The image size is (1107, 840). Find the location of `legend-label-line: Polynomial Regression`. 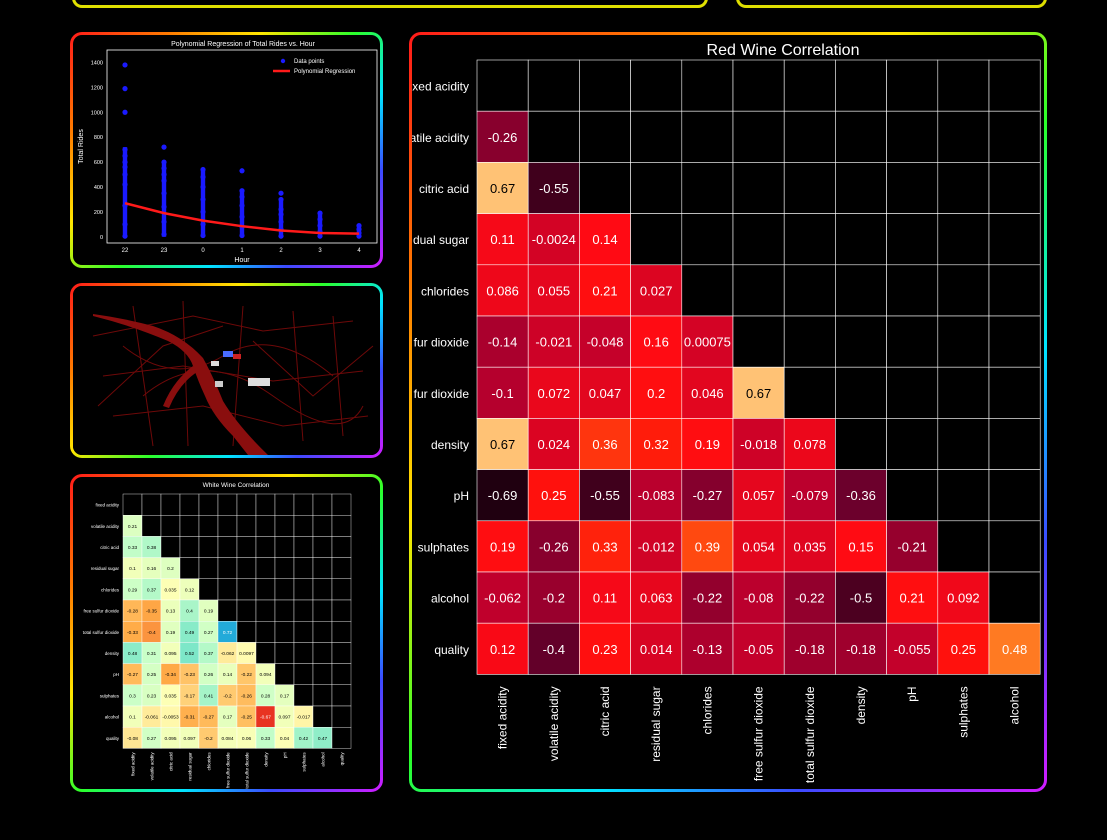

legend-label-line: Polynomial Regression is located at coordinates (324, 72).